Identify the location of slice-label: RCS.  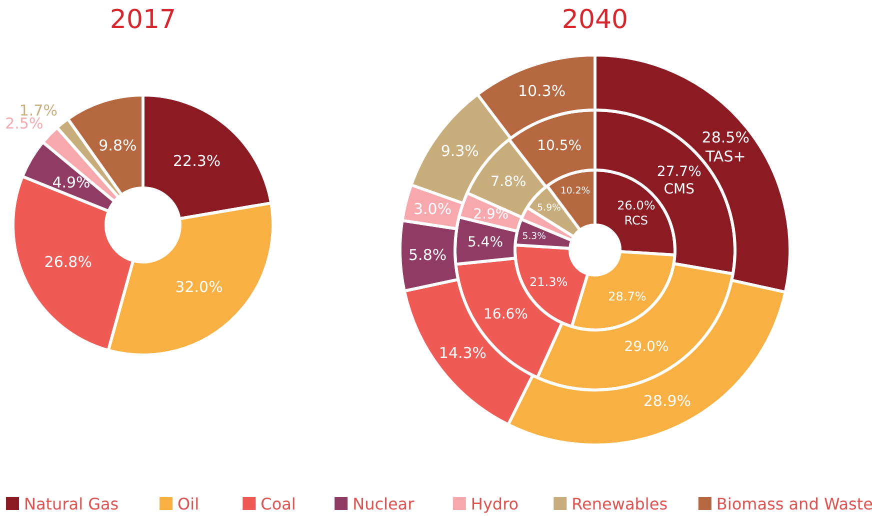
(636, 220).